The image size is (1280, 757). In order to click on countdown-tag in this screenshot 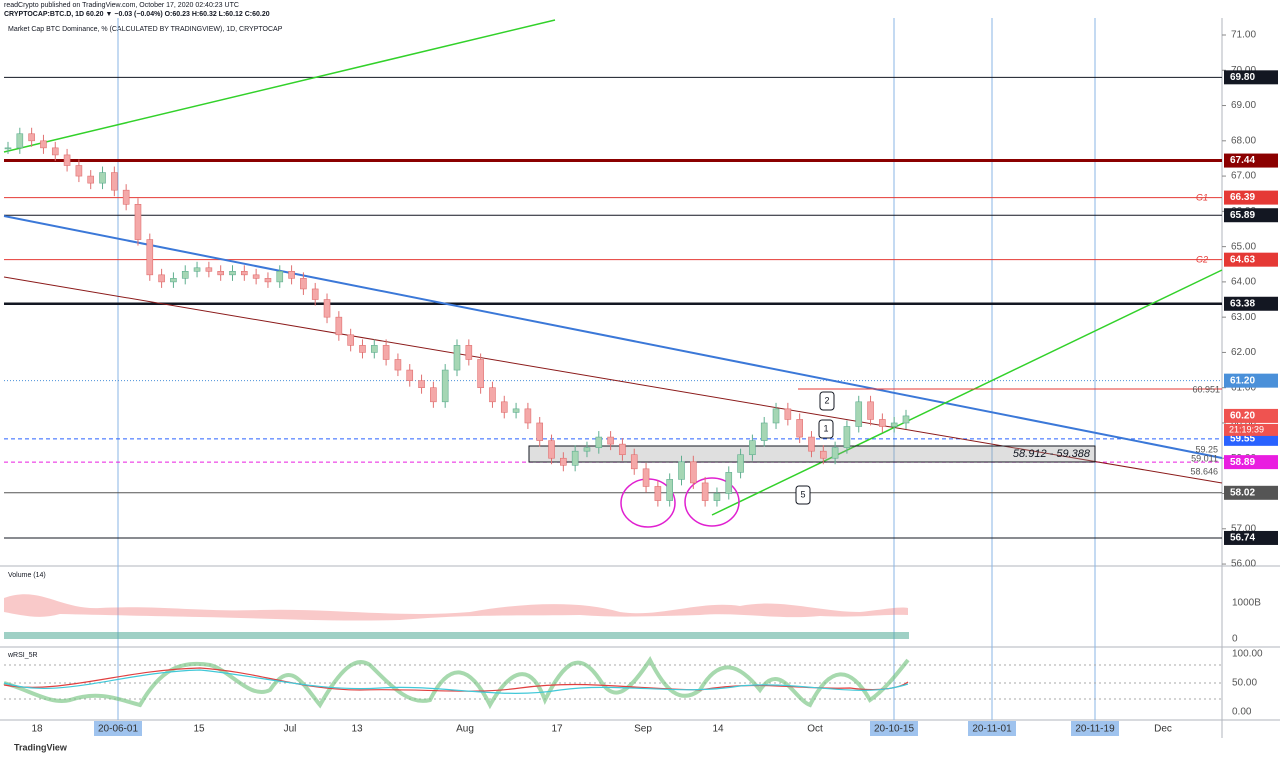, I will do `click(1251, 429)`.